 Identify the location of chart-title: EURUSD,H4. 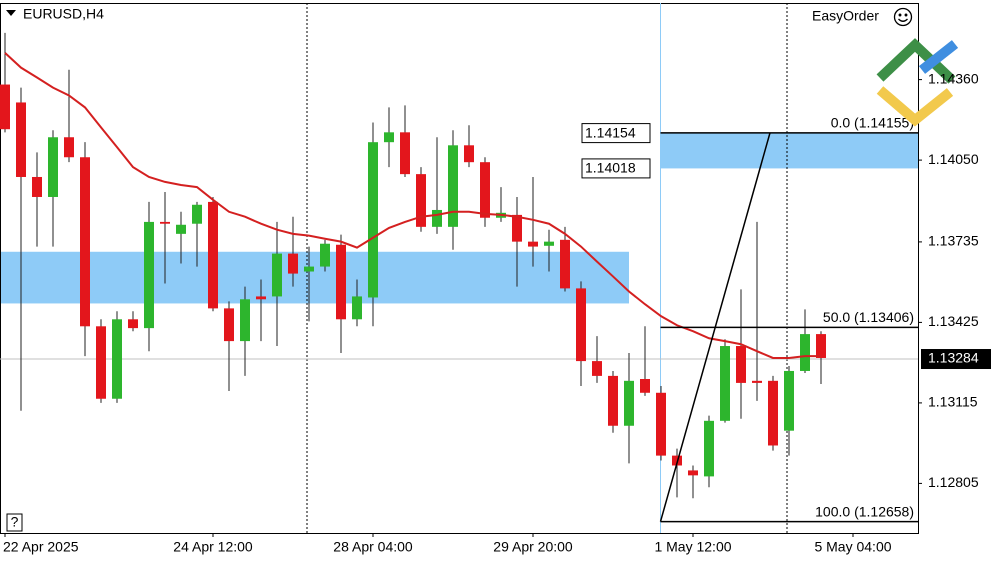
(63, 14).